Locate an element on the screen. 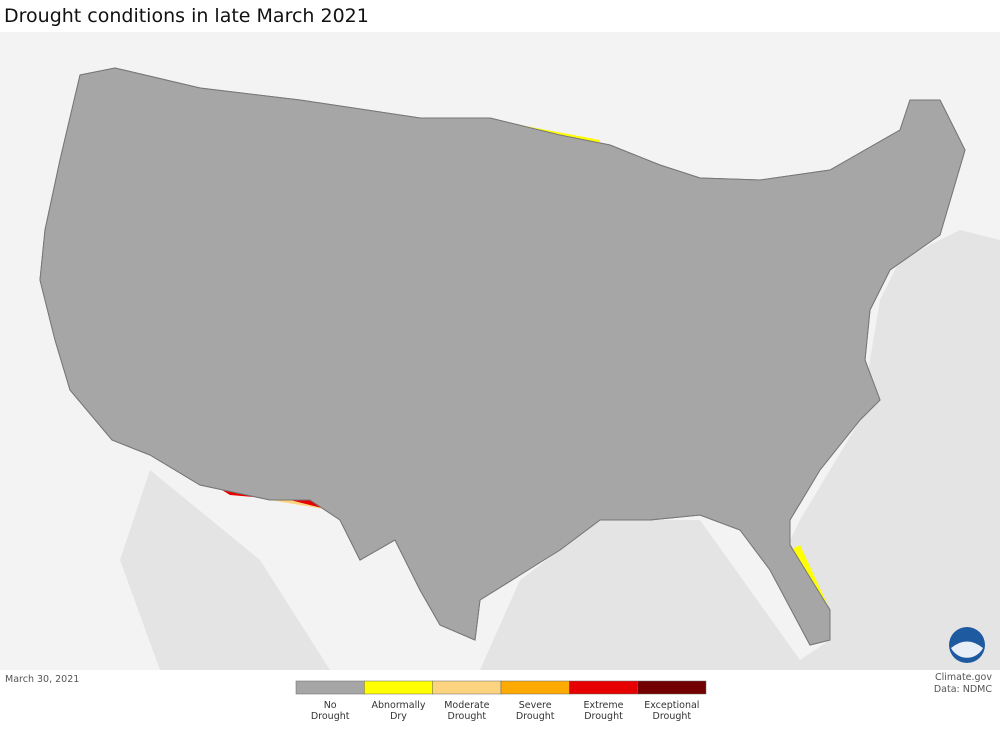 The width and height of the screenshot is (1000, 734). legend-label: Moderate is located at coordinates (466, 705).